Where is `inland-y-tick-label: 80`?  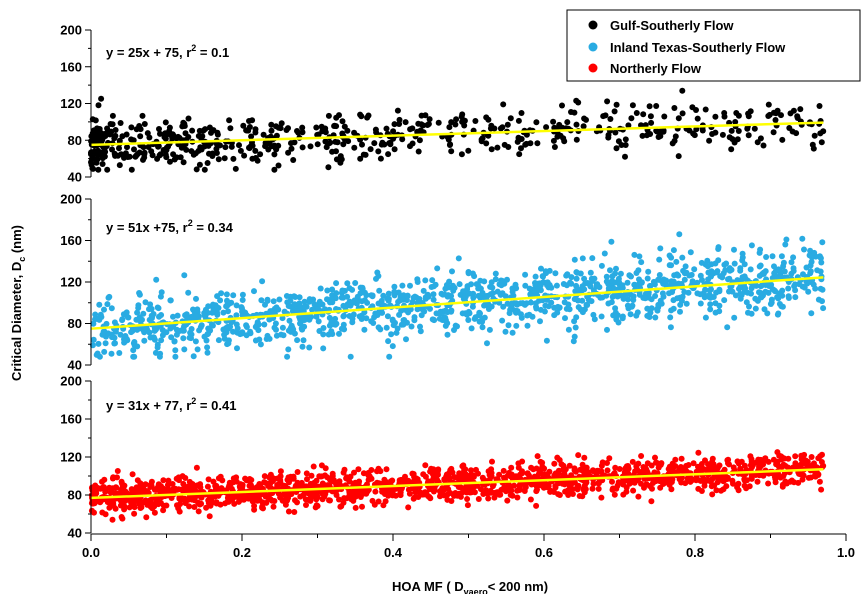
inland-y-tick-label: 80 is located at coordinates (75, 323).